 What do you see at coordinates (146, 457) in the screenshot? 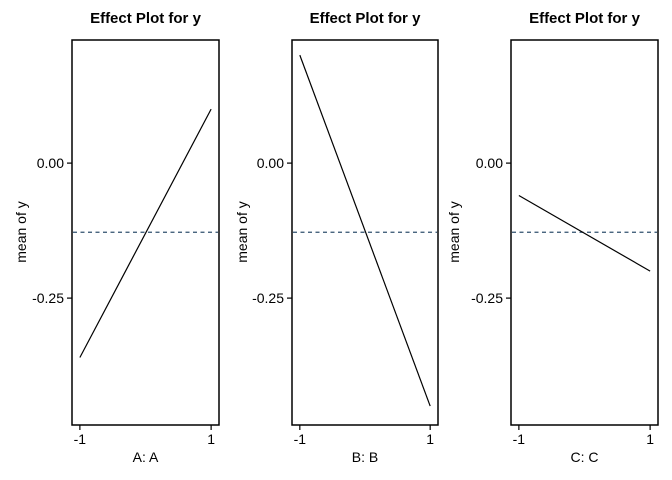
I see `x-axis-label: A` at bounding box center [146, 457].